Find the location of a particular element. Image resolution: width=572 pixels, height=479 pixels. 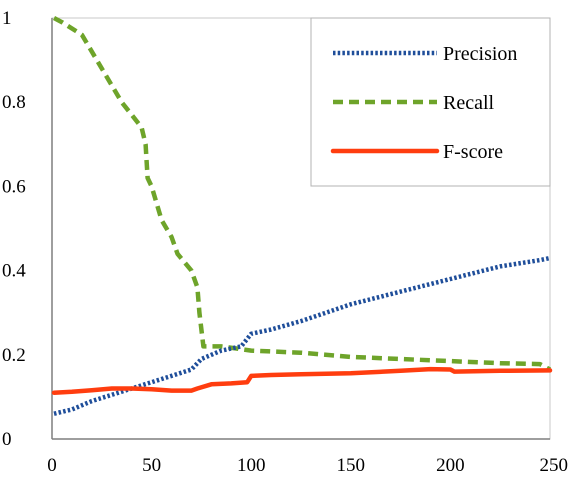

y-tick-label: 0 is located at coordinates (7, 439).